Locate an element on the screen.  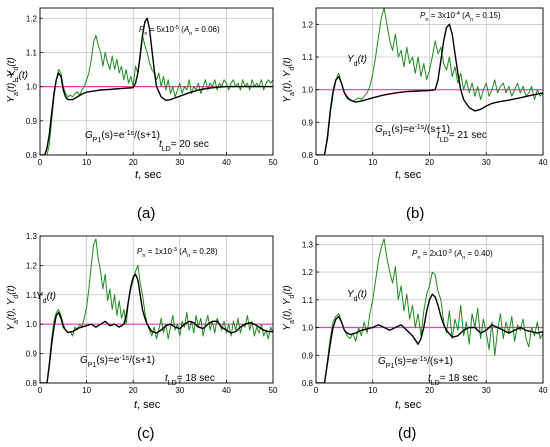
pn-annotation-part: = 0.15) is located at coordinates (487, 15).